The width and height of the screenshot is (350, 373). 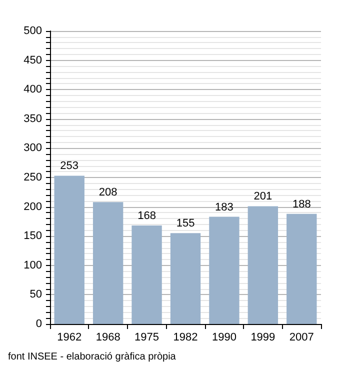 I want to click on x-tick-label: 1975, so click(x=147, y=338).